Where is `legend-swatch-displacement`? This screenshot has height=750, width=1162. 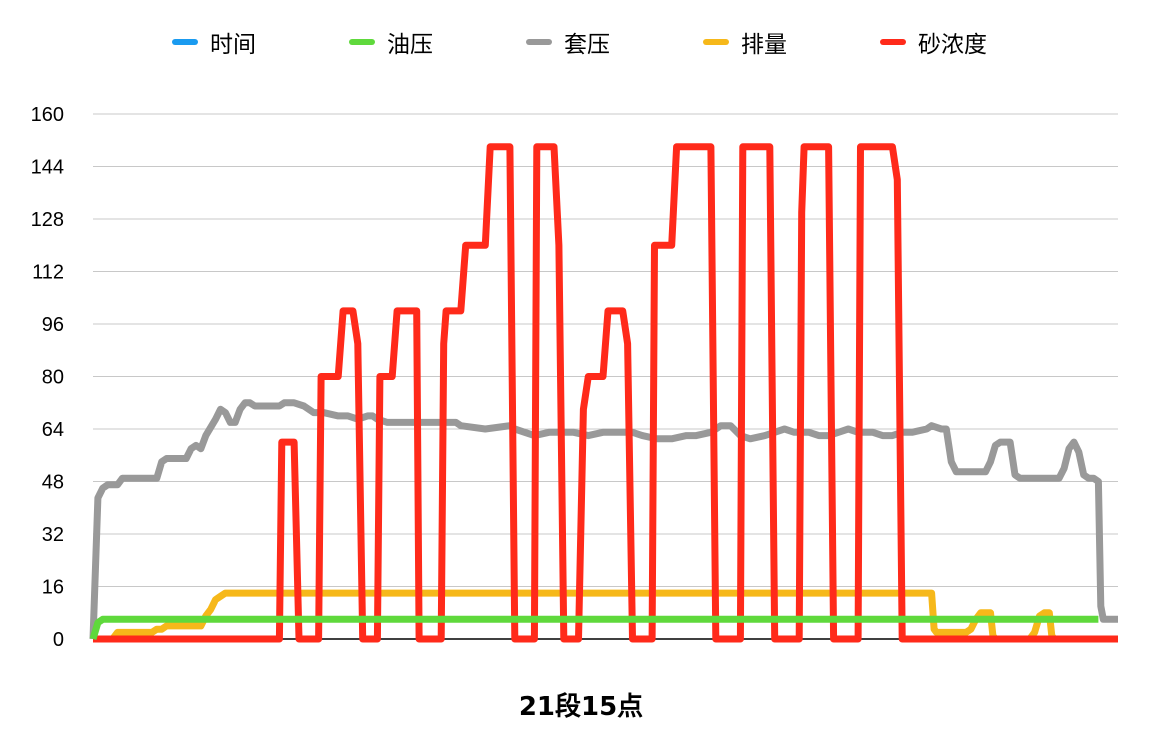
legend-swatch-displacement is located at coordinates (716, 42).